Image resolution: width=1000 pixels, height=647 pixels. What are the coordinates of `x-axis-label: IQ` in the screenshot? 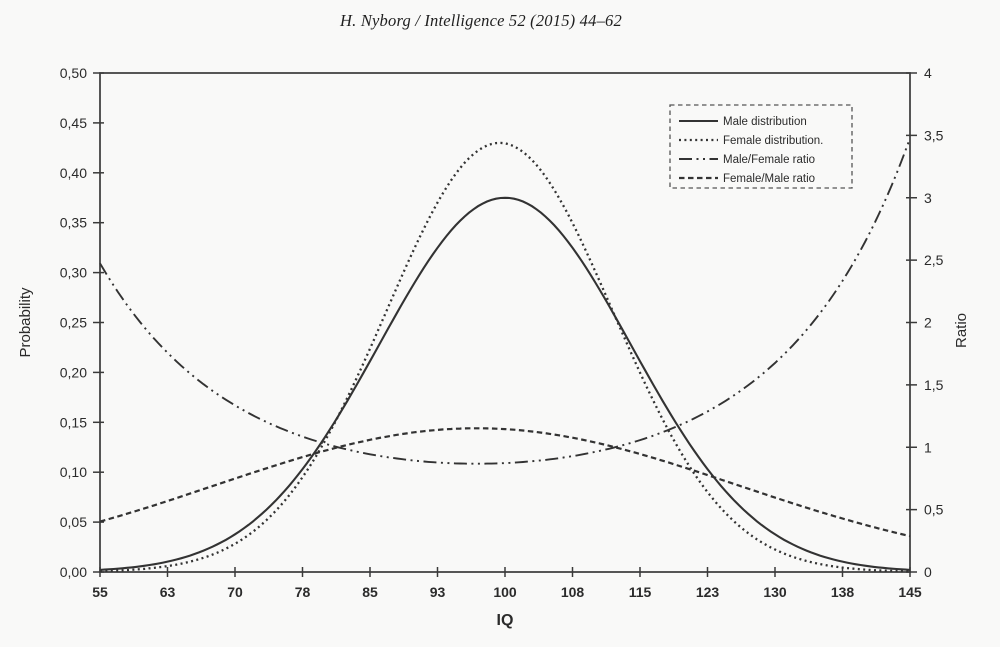 It's located at (505, 620).